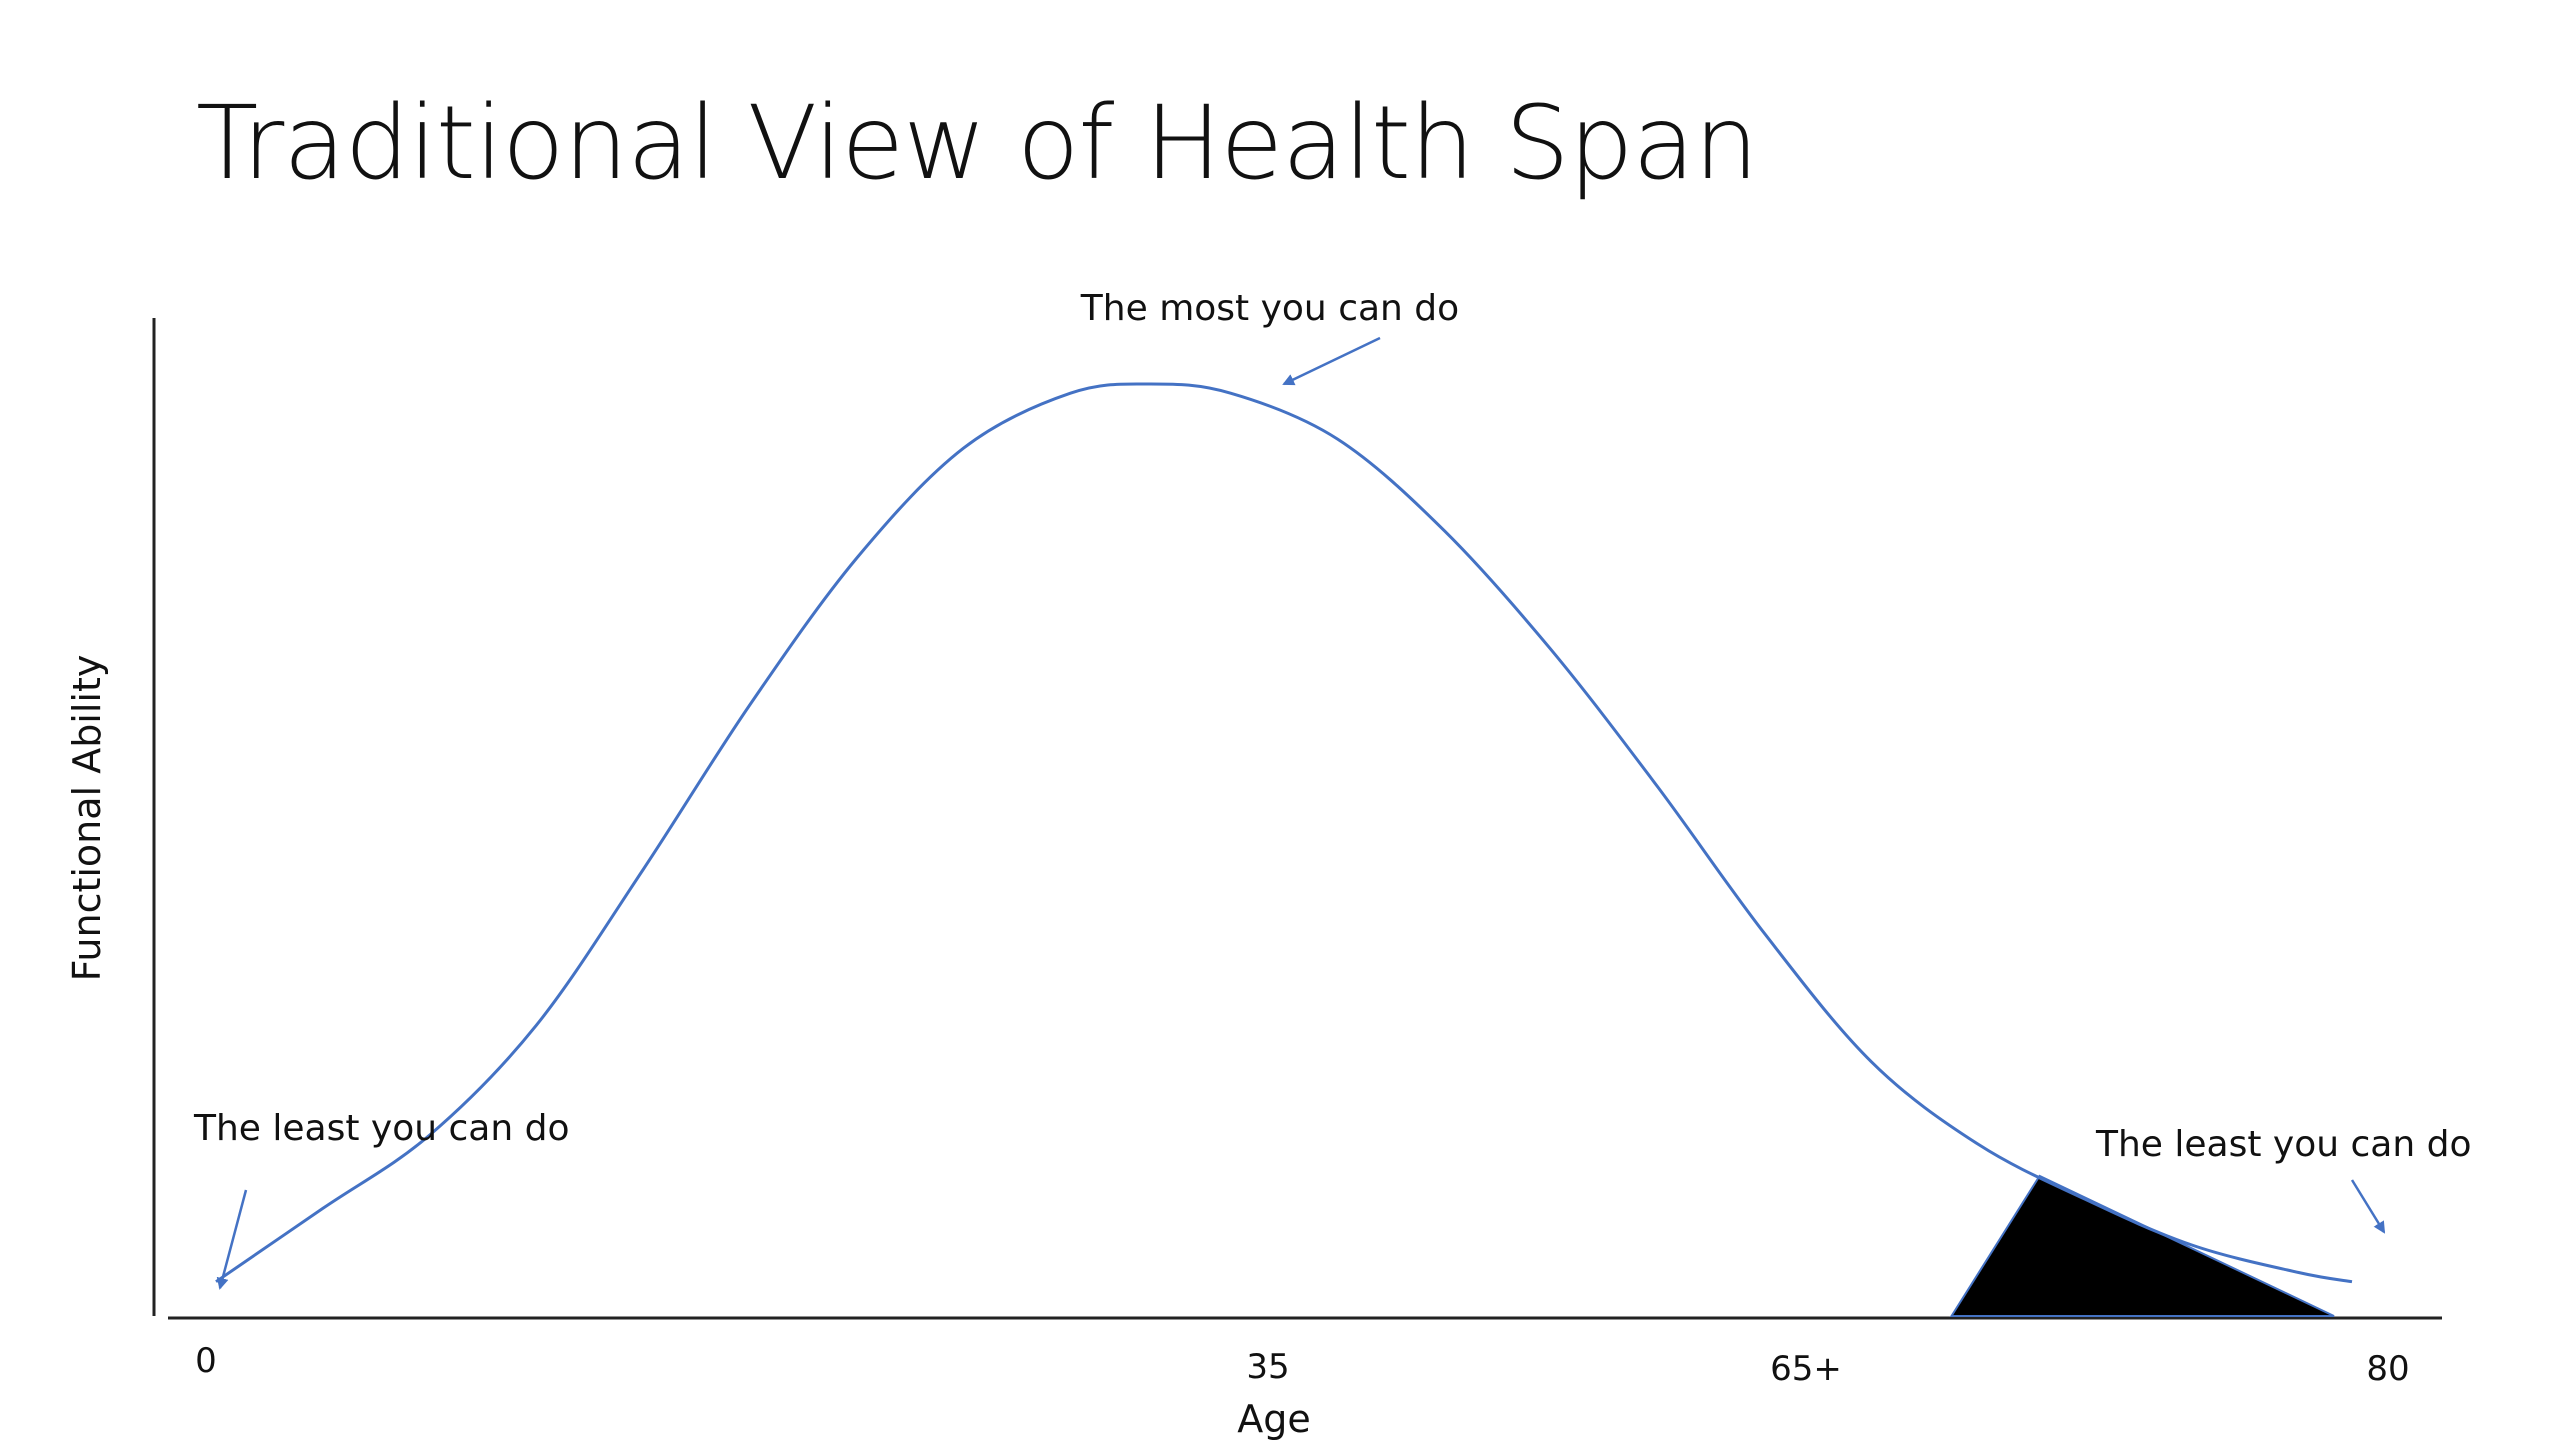 This screenshot has width=2560, height=1440. What do you see at coordinates (87, 818) in the screenshot?
I see `y-axis-label: Functional Ability` at bounding box center [87, 818].